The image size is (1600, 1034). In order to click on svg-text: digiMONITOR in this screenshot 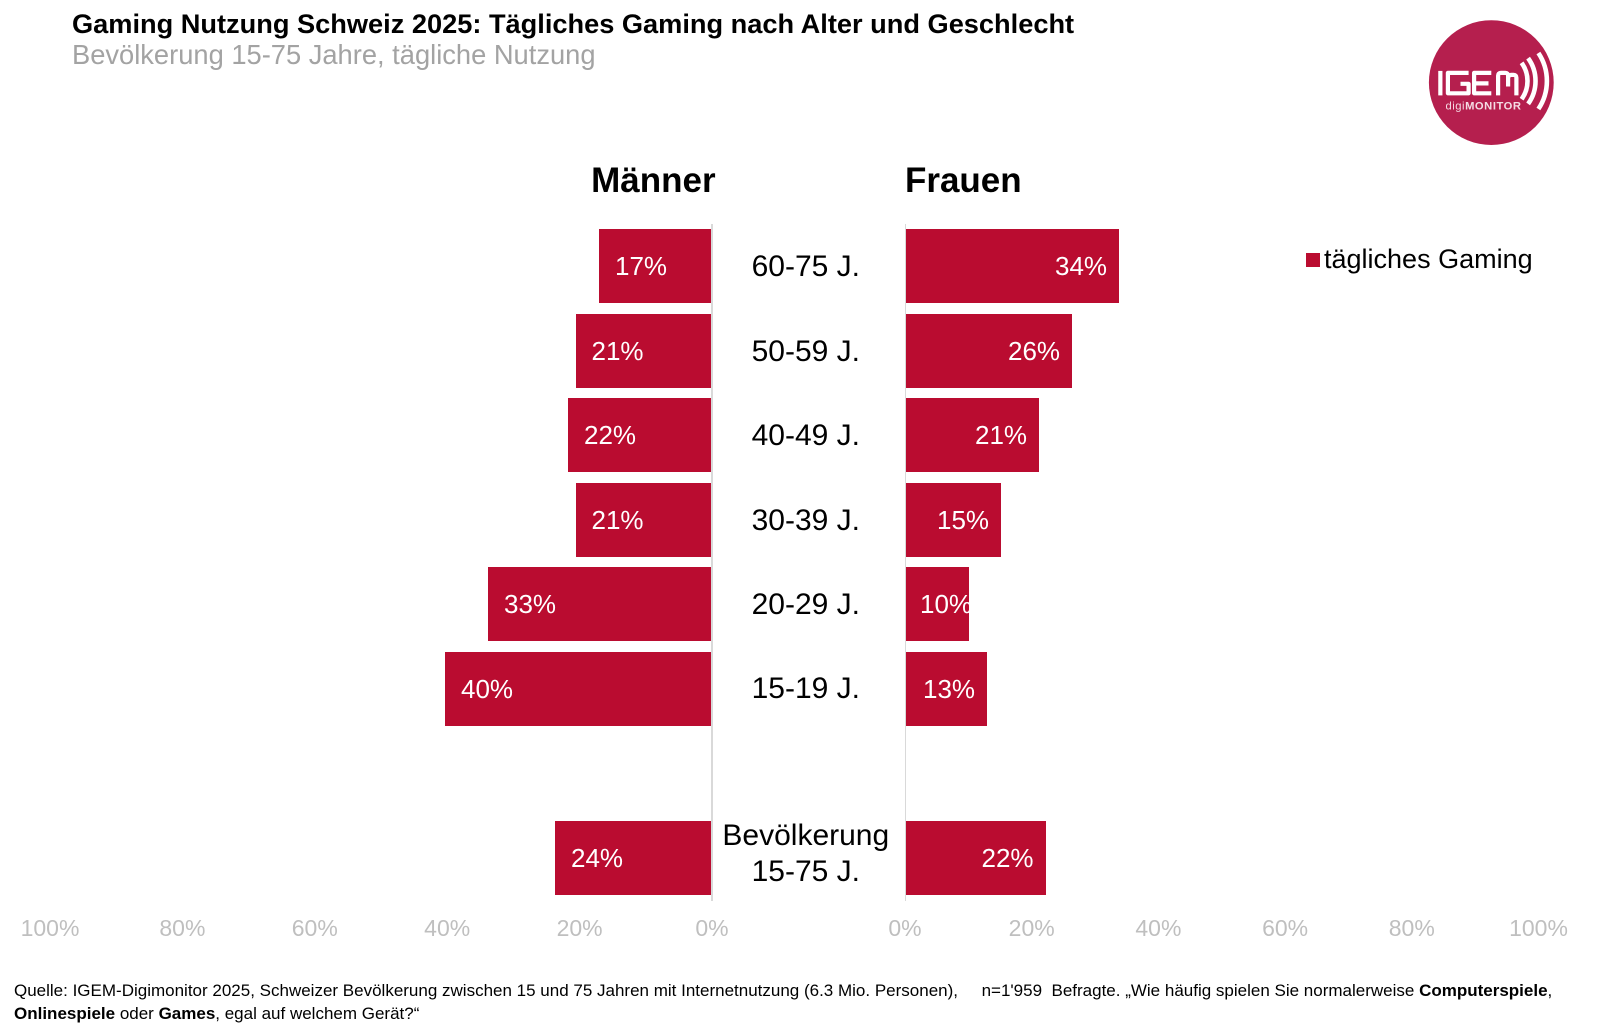, I will do `click(1483, 107)`.